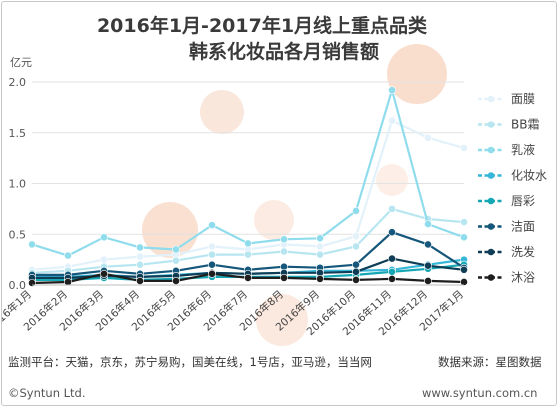  I want to click on monitoring-platforms: 监测平台：天猫，京东，苏宁易购，国美在线，1号店，亚马逊，当当网, so click(190, 362).